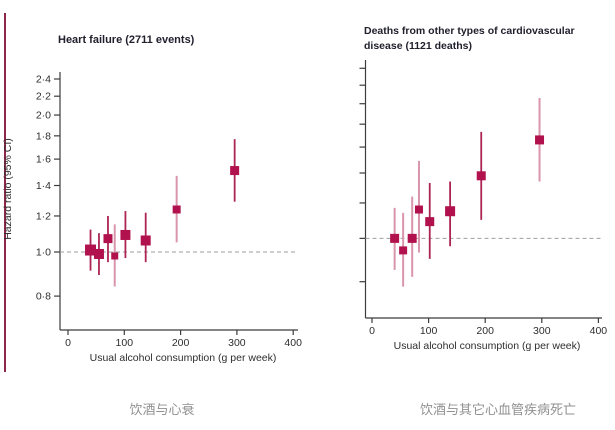 The image size is (615, 430). Describe the element at coordinates (126, 40) in the screenshot. I see `chart-title-heart-failure: Heart failure (2711 events)` at that location.